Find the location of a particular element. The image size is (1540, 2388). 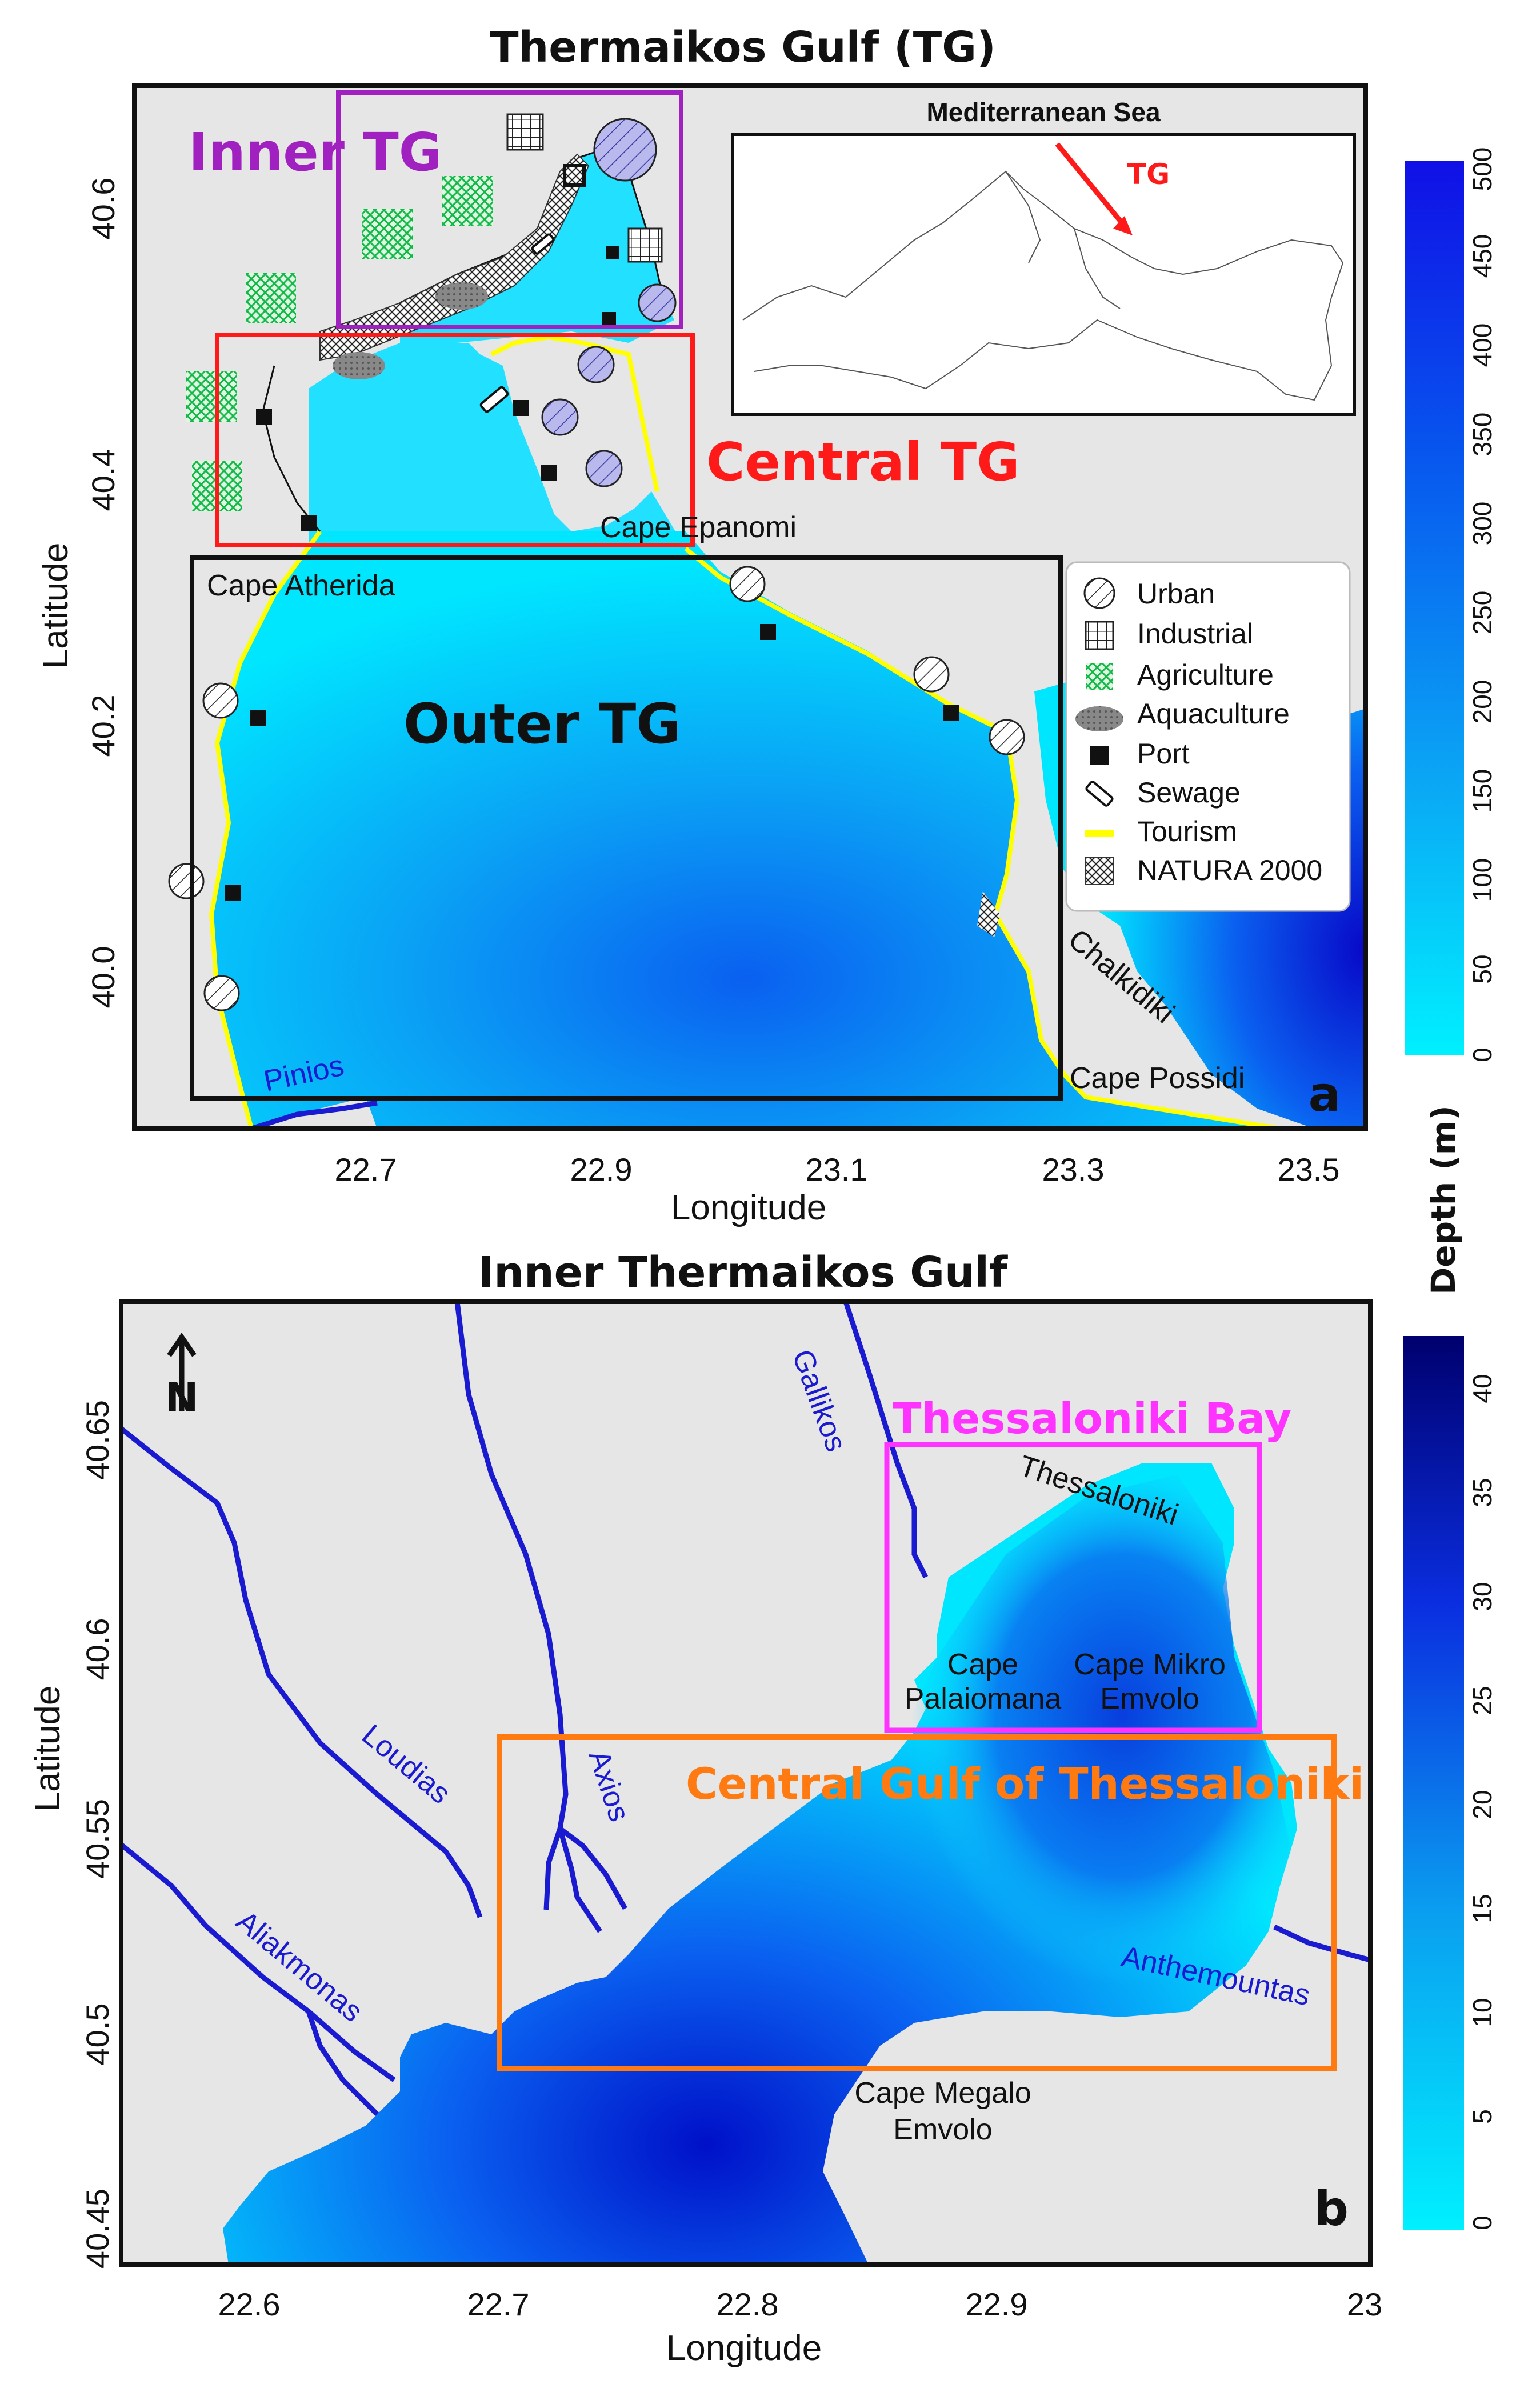

inset-tg-label: TG is located at coordinates (1148, 174).